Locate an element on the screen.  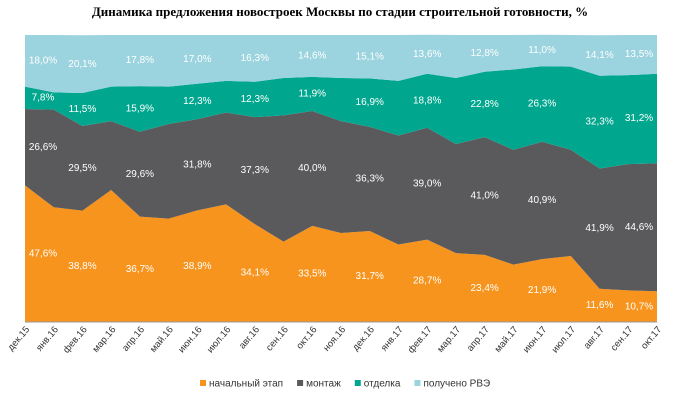
data-label: 36,7% is located at coordinates (140, 269).